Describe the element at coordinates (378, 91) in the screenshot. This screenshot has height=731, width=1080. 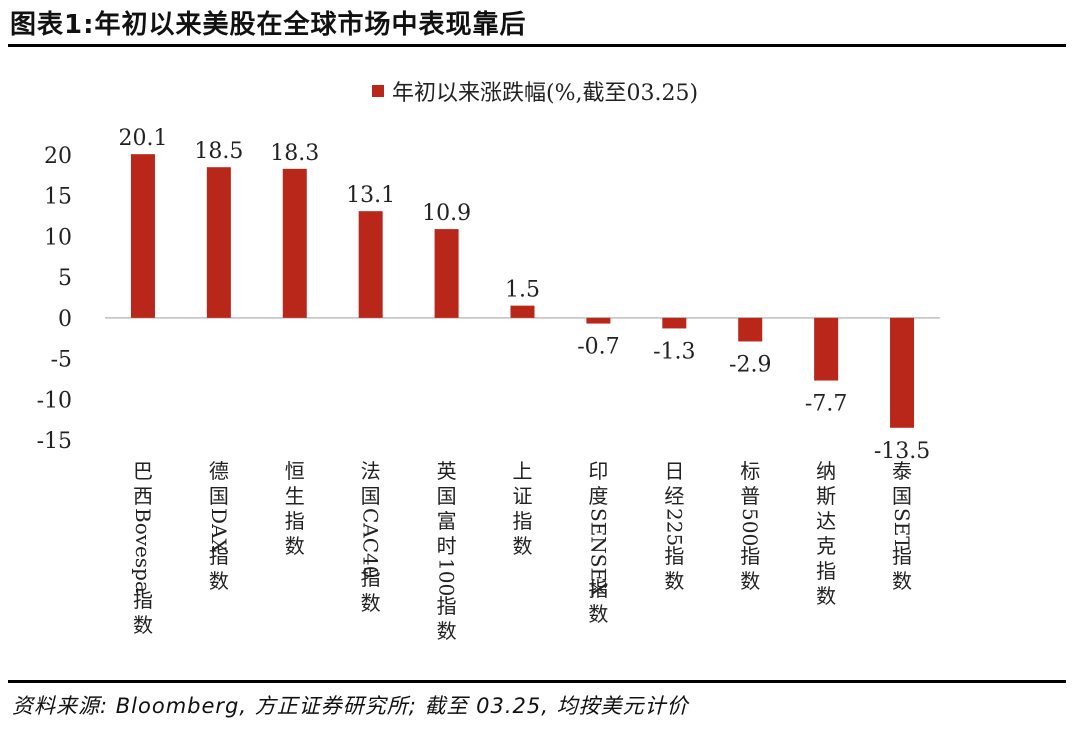
I see `legend-swatch` at that location.